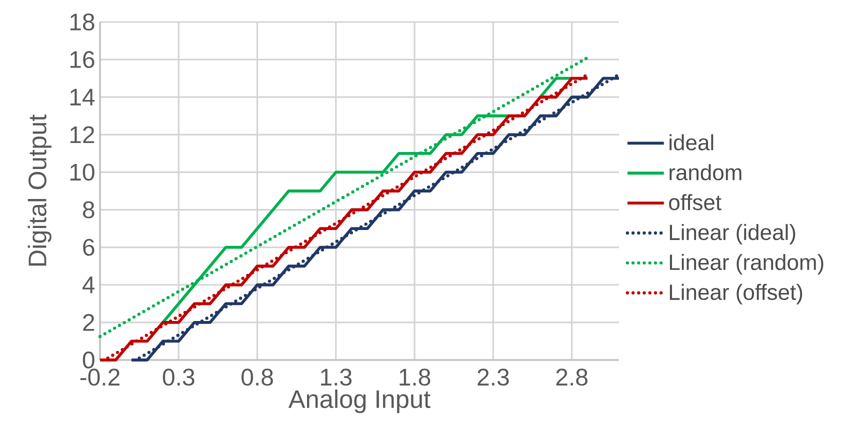 The width and height of the screenshot is (857, 428). I want to click on y-tick-label: 14, so click(82, 97).